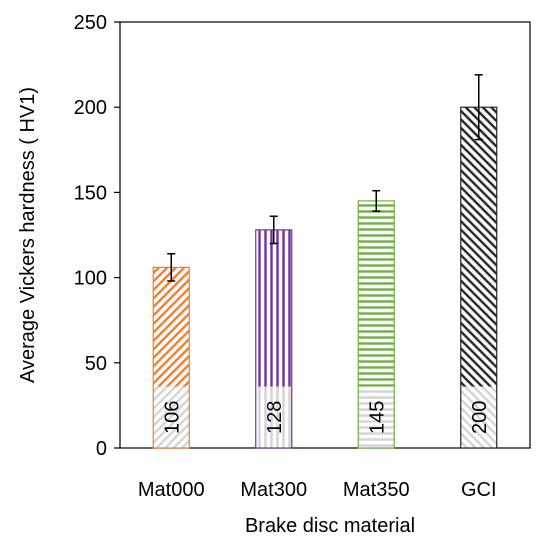 The width and height of the screenshot is (550, 544). I want to click on x-tick-label: Mat000, so click(171, 490).